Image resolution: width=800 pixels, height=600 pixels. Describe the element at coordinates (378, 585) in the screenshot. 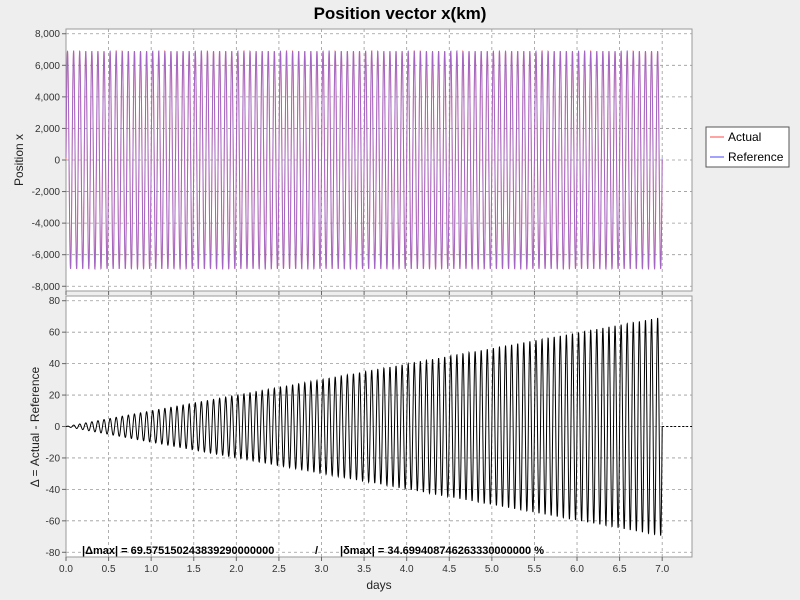

I see `x-axis-label: days` at that location.